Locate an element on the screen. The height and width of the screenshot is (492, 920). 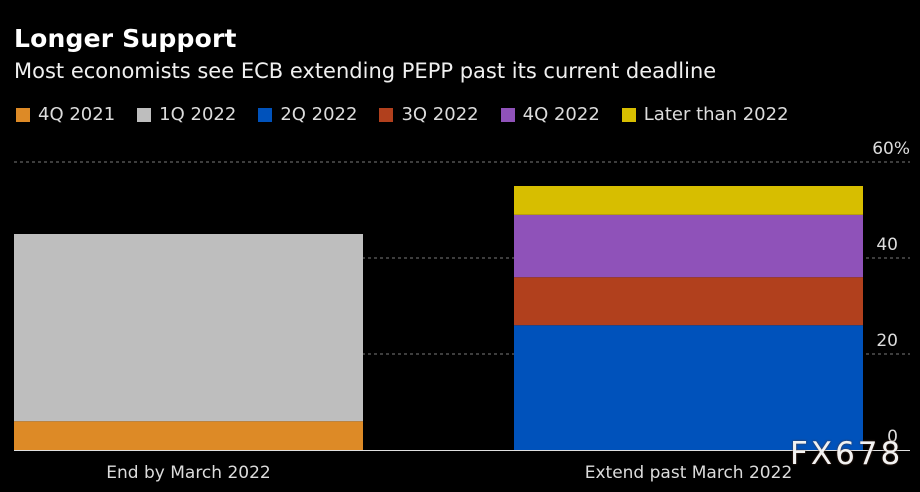
legend-item-2q-2022: 2Q 2022 is located at coordinates (307, 114).